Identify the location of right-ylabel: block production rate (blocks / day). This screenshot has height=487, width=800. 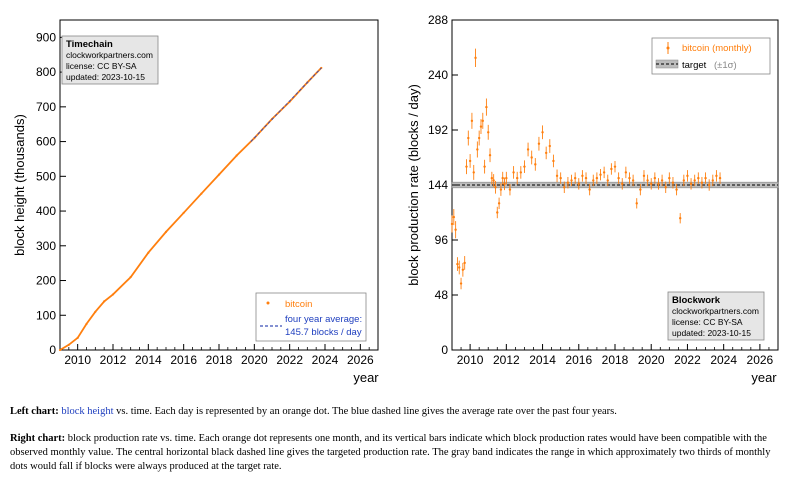
(413, 185).